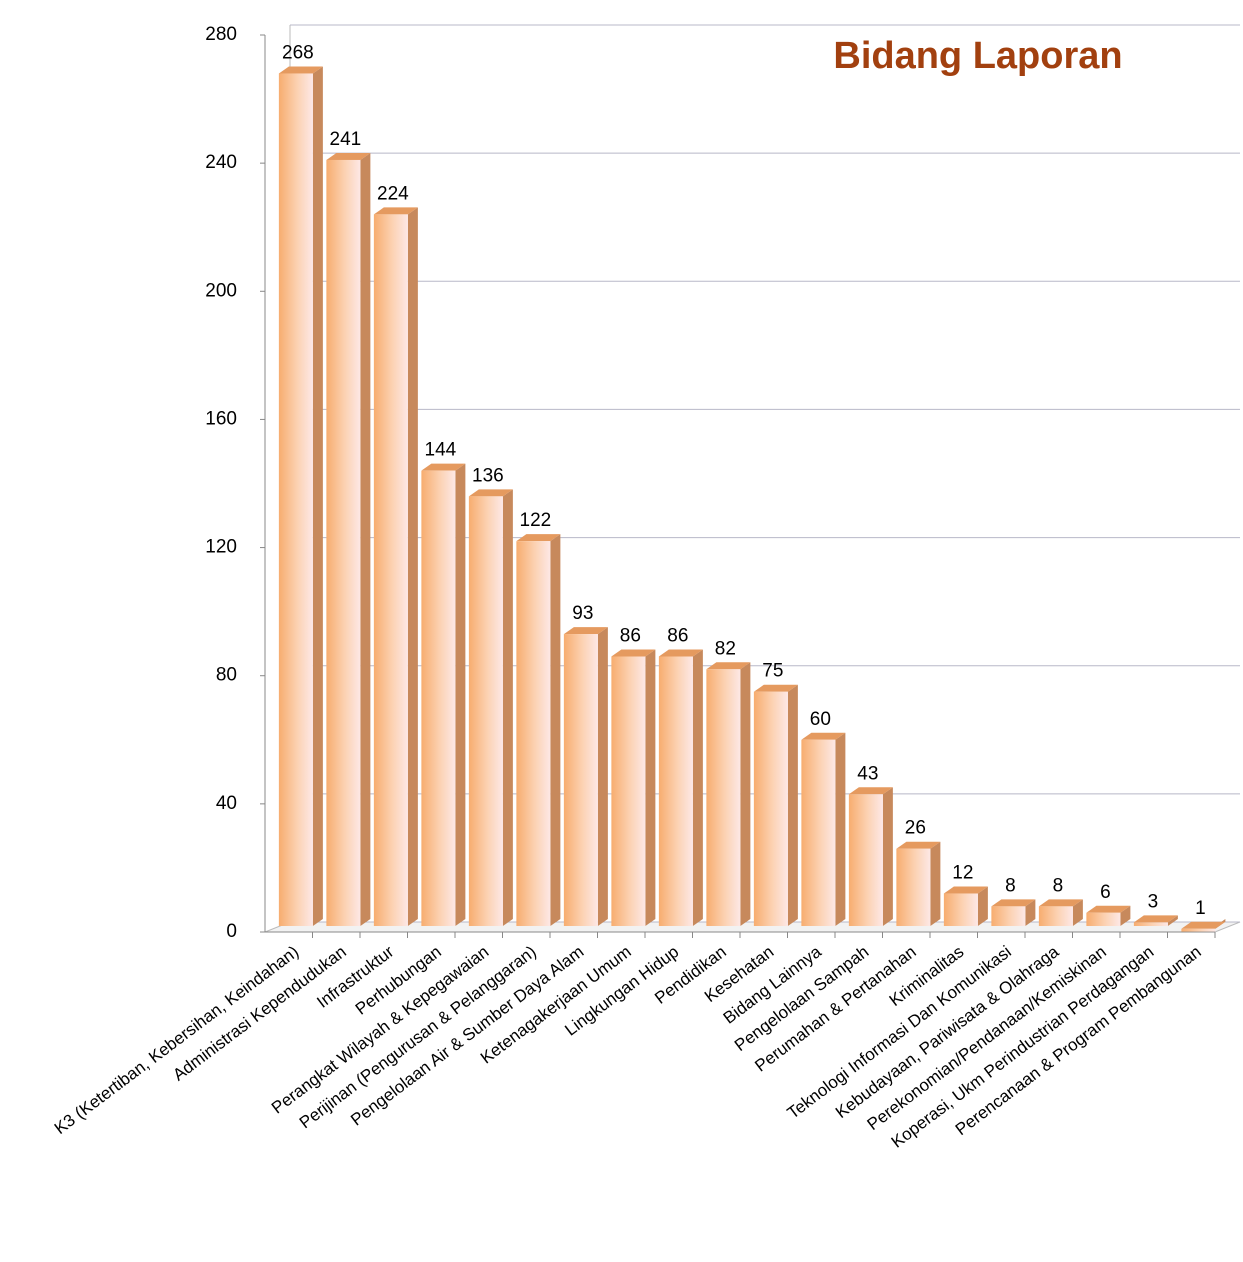 This screenshot has height=1262, width=1243. What do you see at coordinates (221, 418) in the screenshot?
I see `y-tick-label: 160` at bounding box center [221, 418].